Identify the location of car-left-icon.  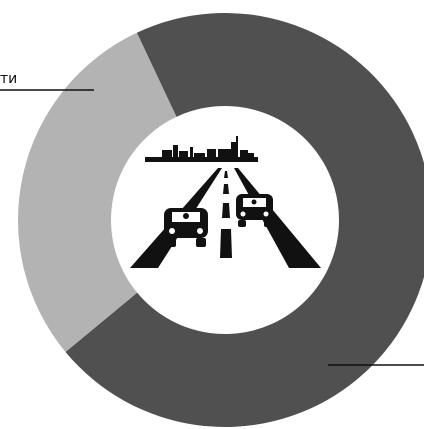
(186, 227).